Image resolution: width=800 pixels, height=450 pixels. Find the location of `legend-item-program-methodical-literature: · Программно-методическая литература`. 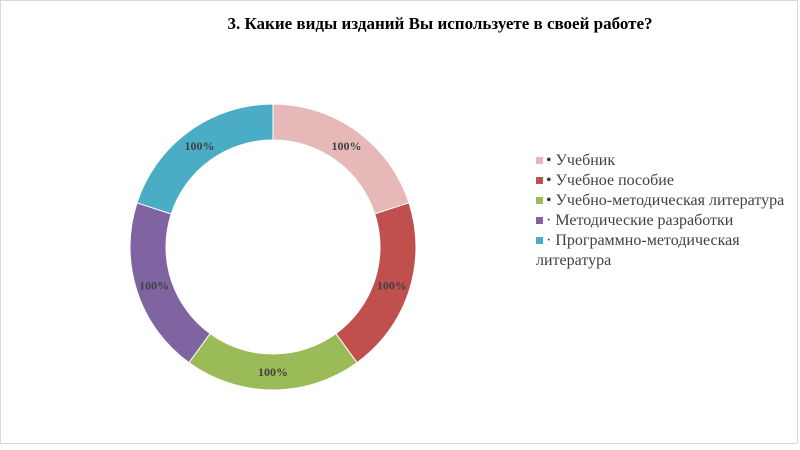

legend-item-program-methodical-literature: · Программно-методическая литература is located at coordinates (661, 251).